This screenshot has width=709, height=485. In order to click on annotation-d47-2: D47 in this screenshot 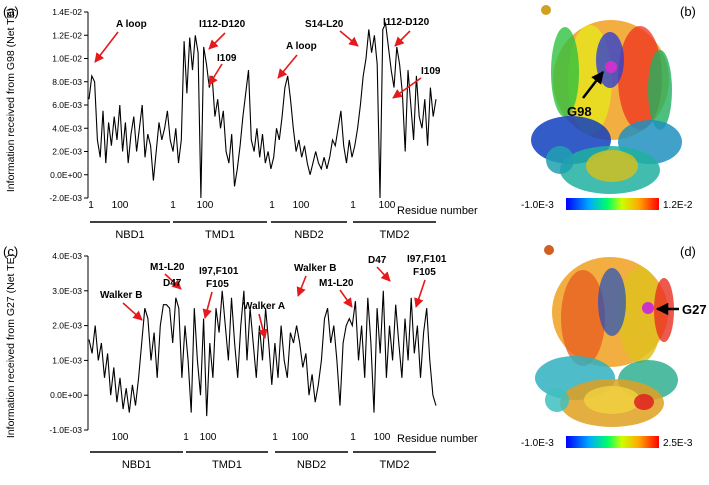, I will do `click(377, 260)`.